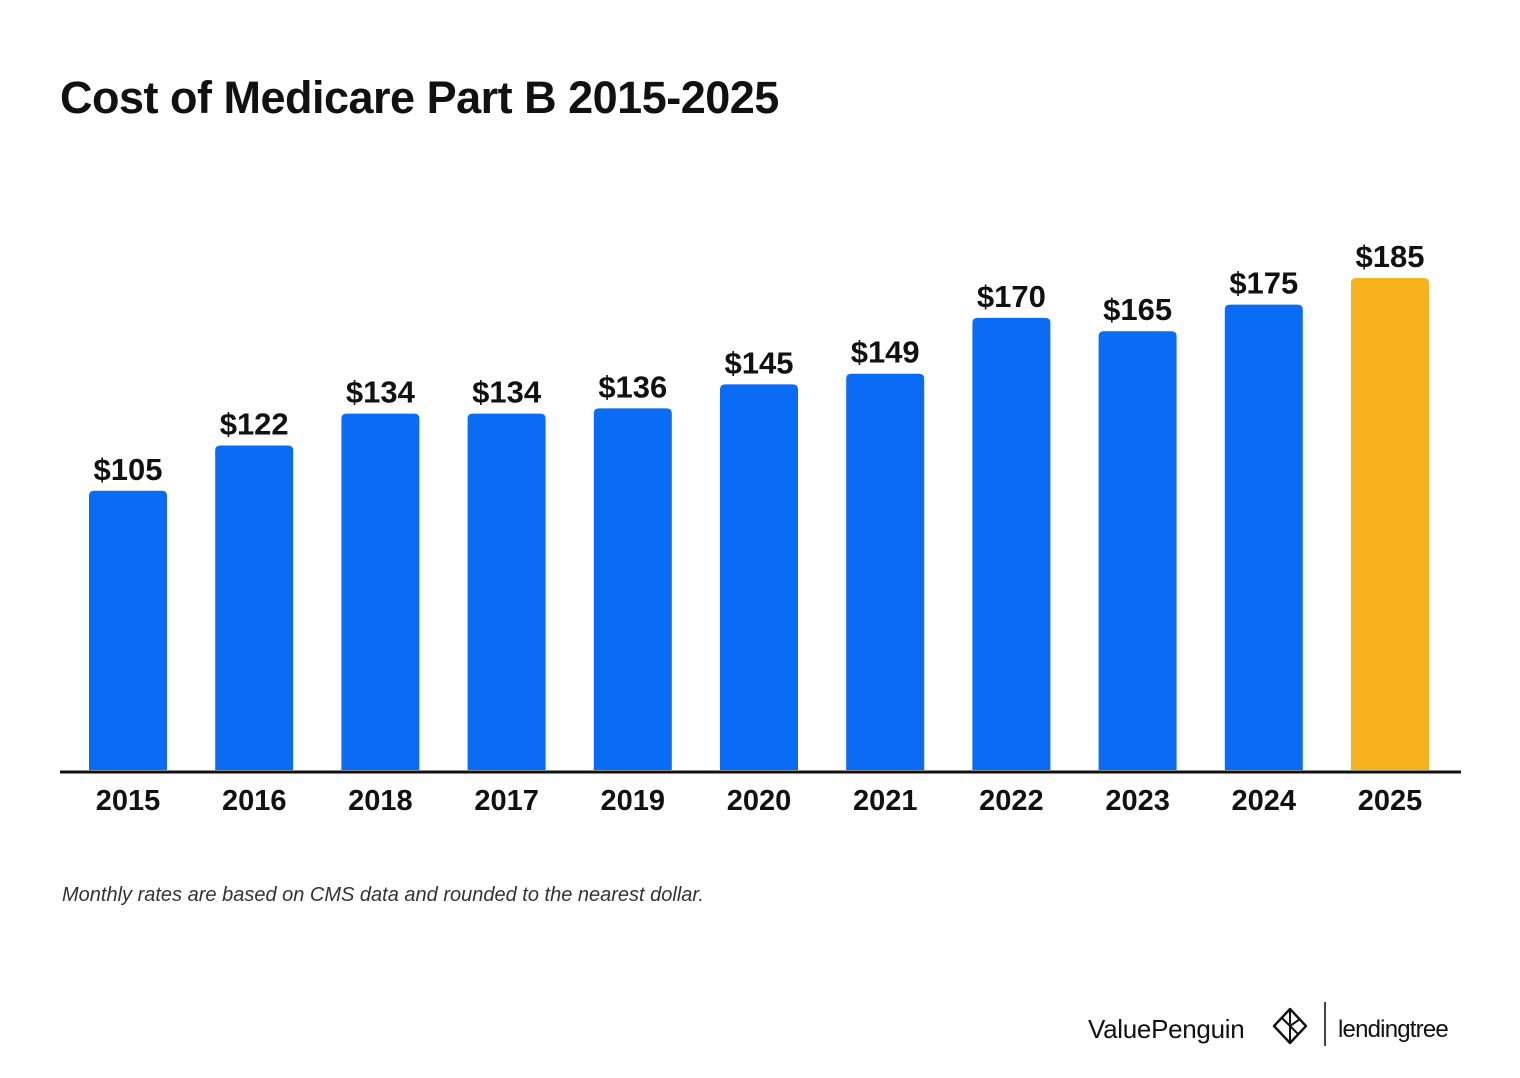 The image size is (1520, 1078). Describe the element at coordinates (128, 630) in the screenshot. I see `bar-2015` at that location.